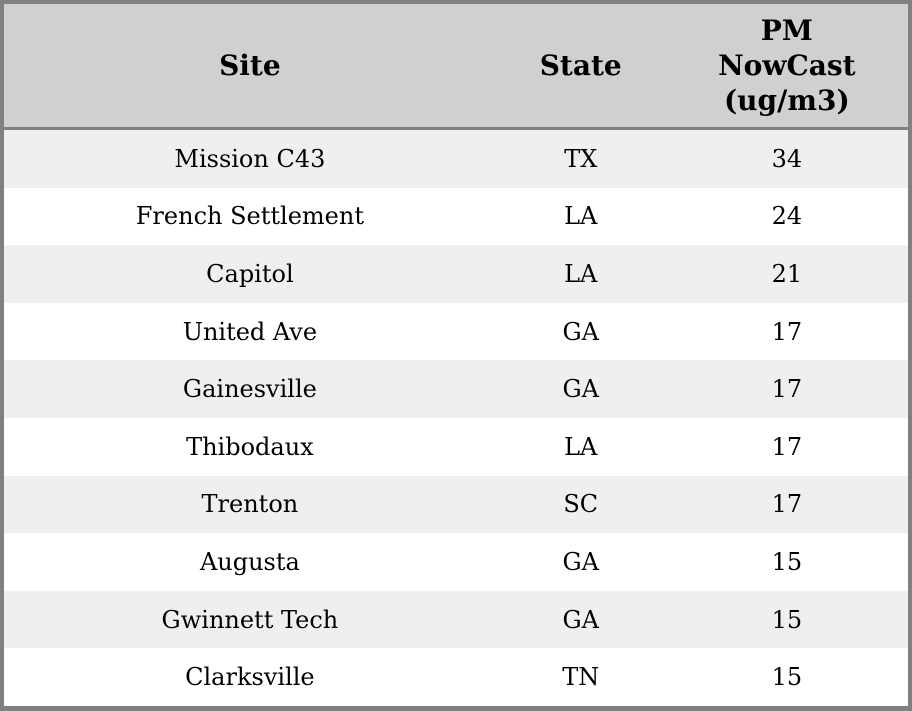 The height and width of the screenshot is (711, 912). I want to click on table-row: Capitol LA 21, so click(456, 274).